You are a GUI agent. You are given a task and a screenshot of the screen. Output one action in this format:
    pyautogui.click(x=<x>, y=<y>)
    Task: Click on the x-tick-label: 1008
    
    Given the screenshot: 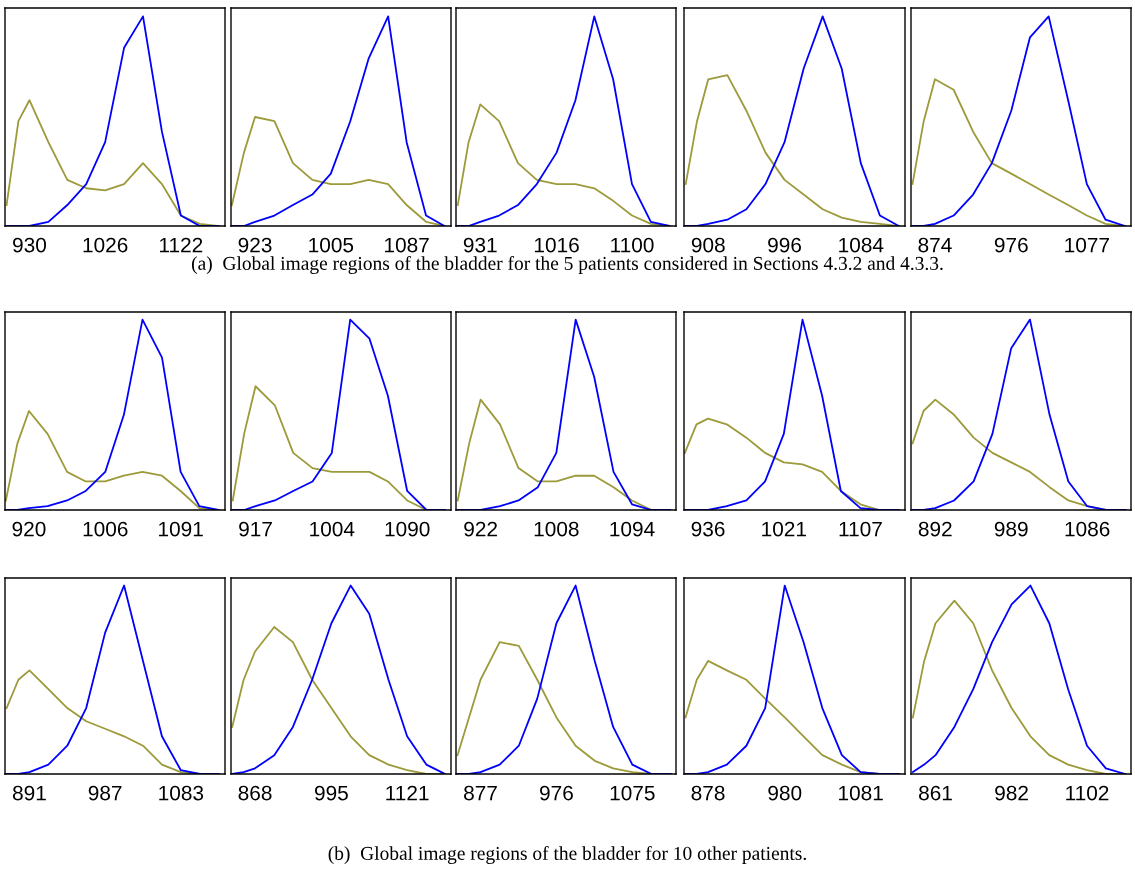 What is the action you would take?
    pyautogui.click(x=556, y=529)
    